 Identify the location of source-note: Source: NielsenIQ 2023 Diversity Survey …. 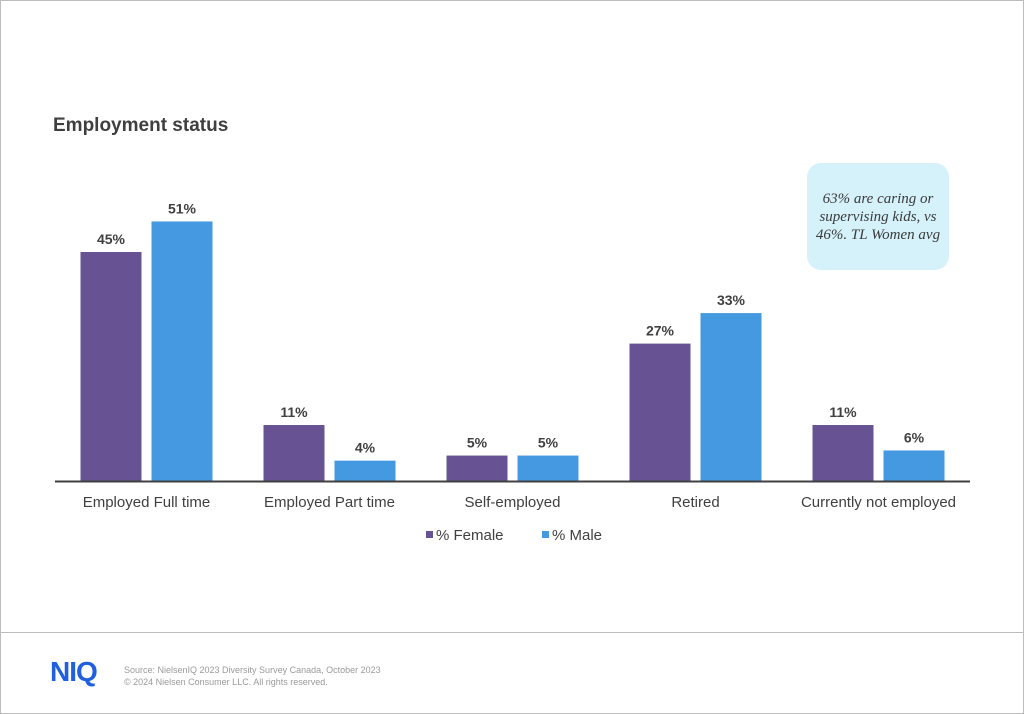
(252, 676).